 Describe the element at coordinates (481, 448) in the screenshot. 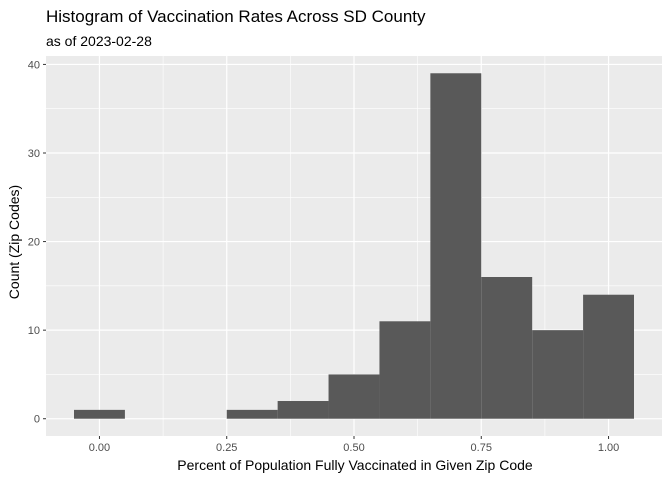

I see `x-tick-label: 0.75` at that location.